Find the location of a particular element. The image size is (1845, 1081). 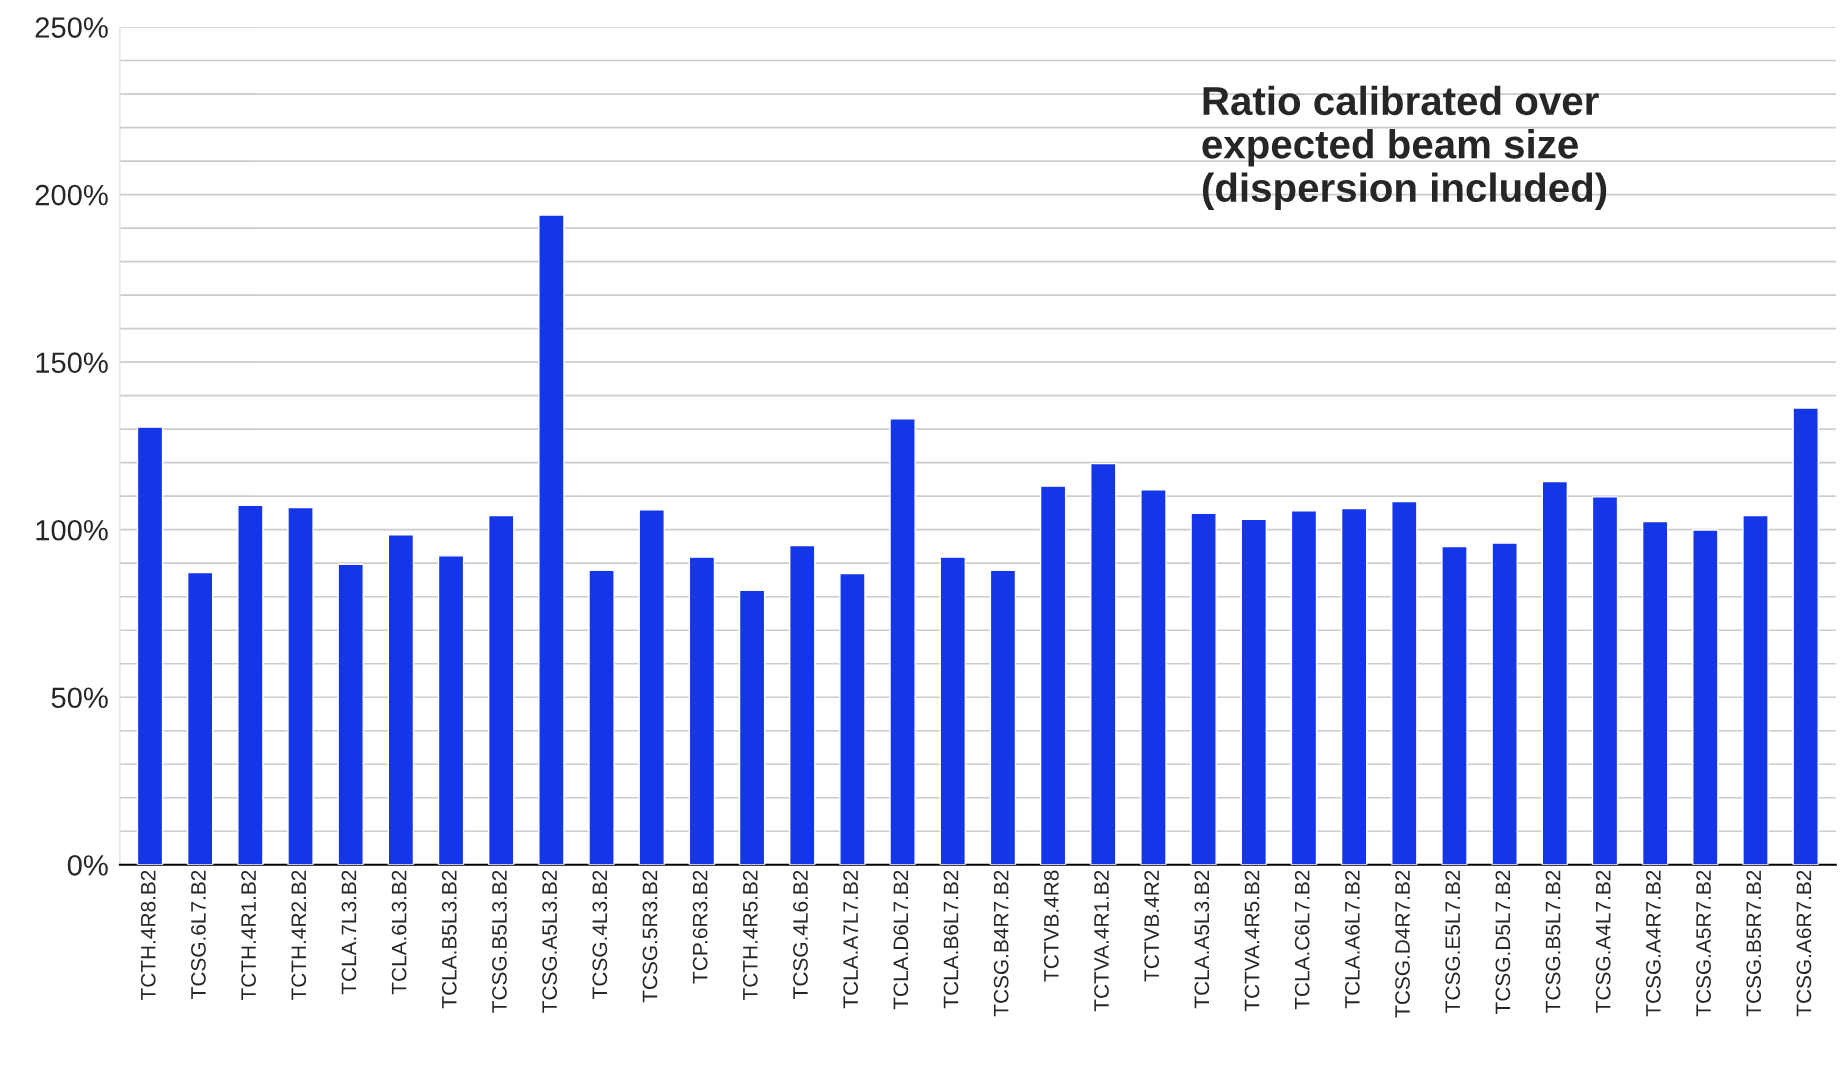

x-tick-label: TCLA.B5L3.B2 is located at coordinates (449, 939).